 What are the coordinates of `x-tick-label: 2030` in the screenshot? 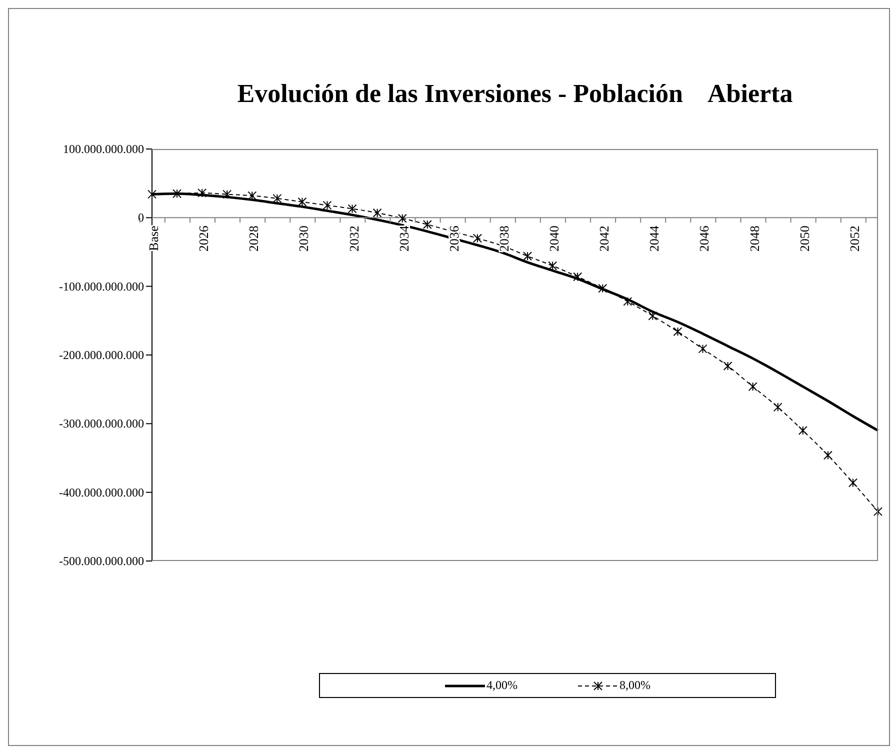 It's located at (304, 239).